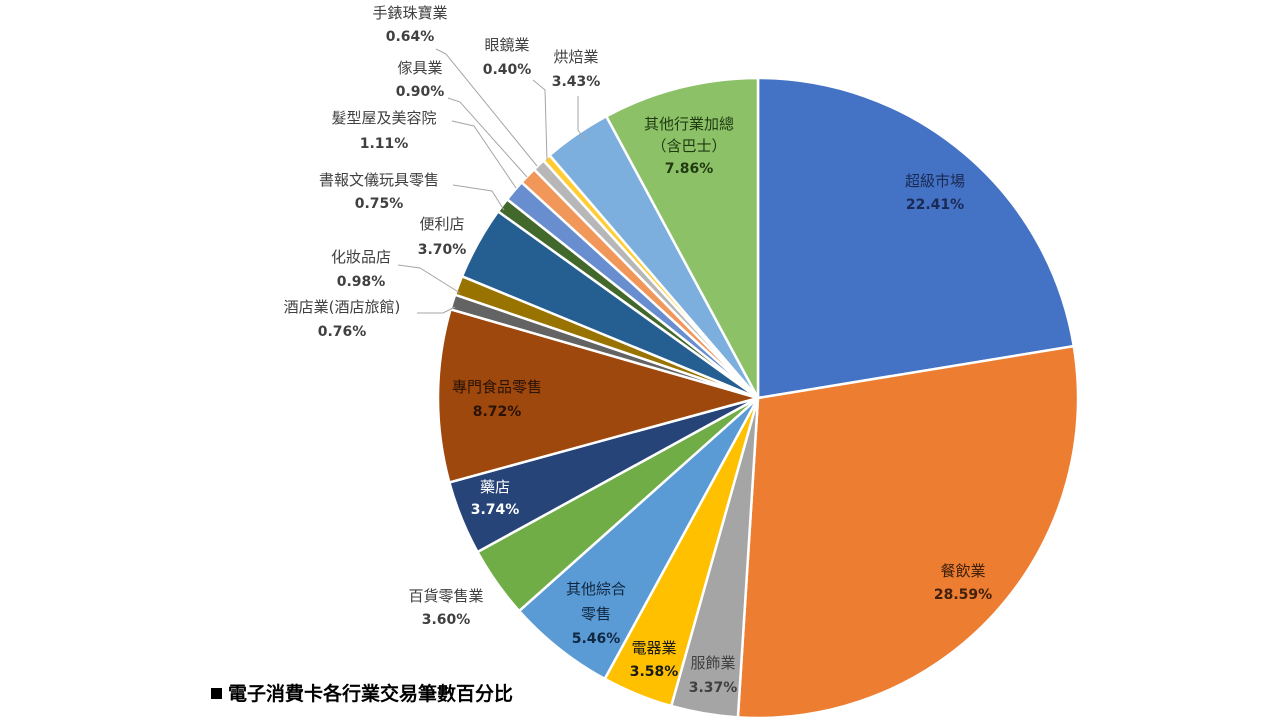 The height and width of the screenshot is (721, 1280). I want to click on slice-name-1: 超級市場, so click(935, 181).